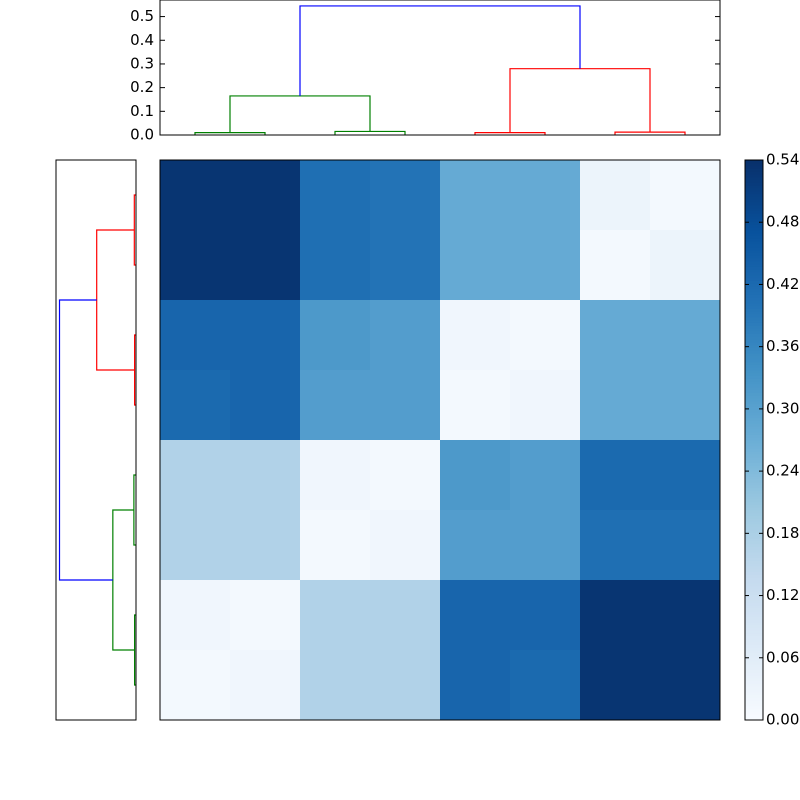 Image resolution: width=800 pixels, height=800 pixels. What do you see at coordinates (142, 111) in the screenshot?
I see `y-tick-label: 0.1` at bounding box center [142, 111].